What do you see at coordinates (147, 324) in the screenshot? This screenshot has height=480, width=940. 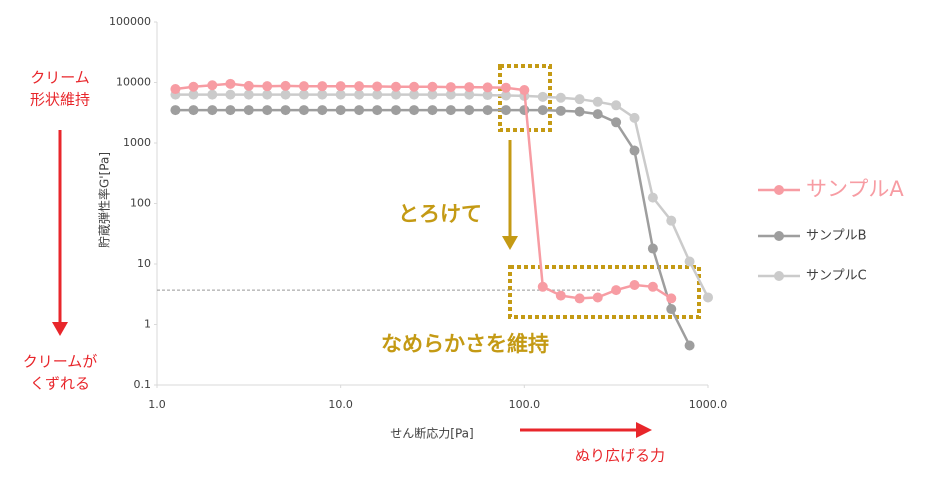 I see `y-tick-label: 1` at bounding box center [147, 324].